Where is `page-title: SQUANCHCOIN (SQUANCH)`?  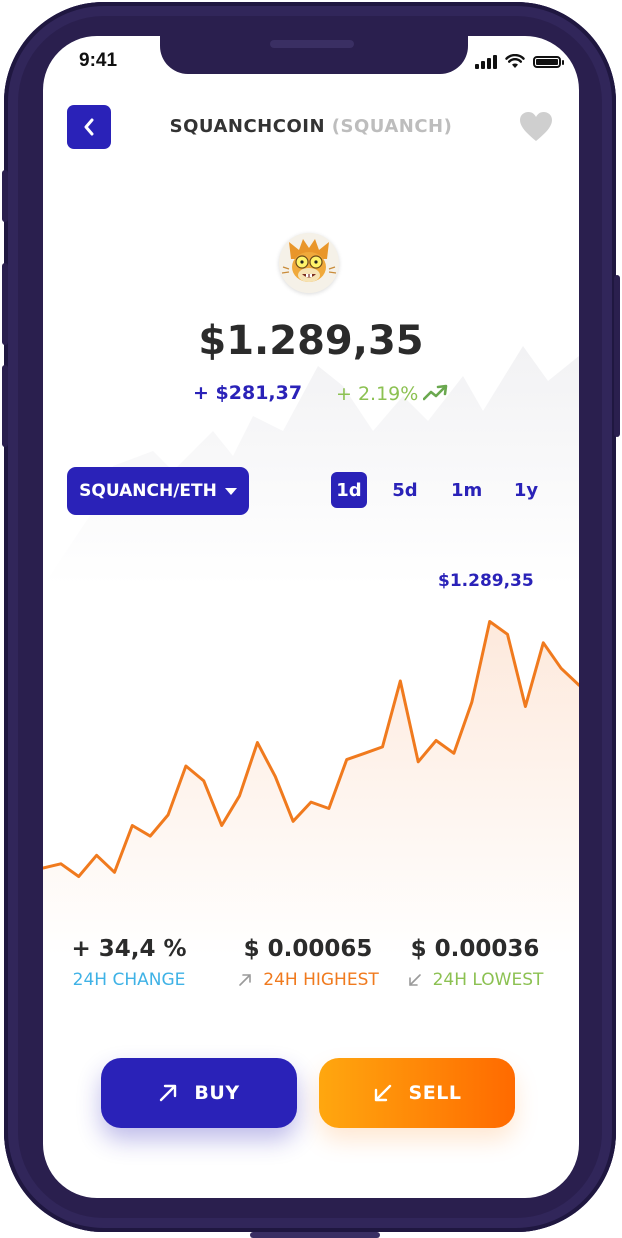 page-title: SQUANCHCOIN (SQUANCH) is located at coordinates (311, 126).